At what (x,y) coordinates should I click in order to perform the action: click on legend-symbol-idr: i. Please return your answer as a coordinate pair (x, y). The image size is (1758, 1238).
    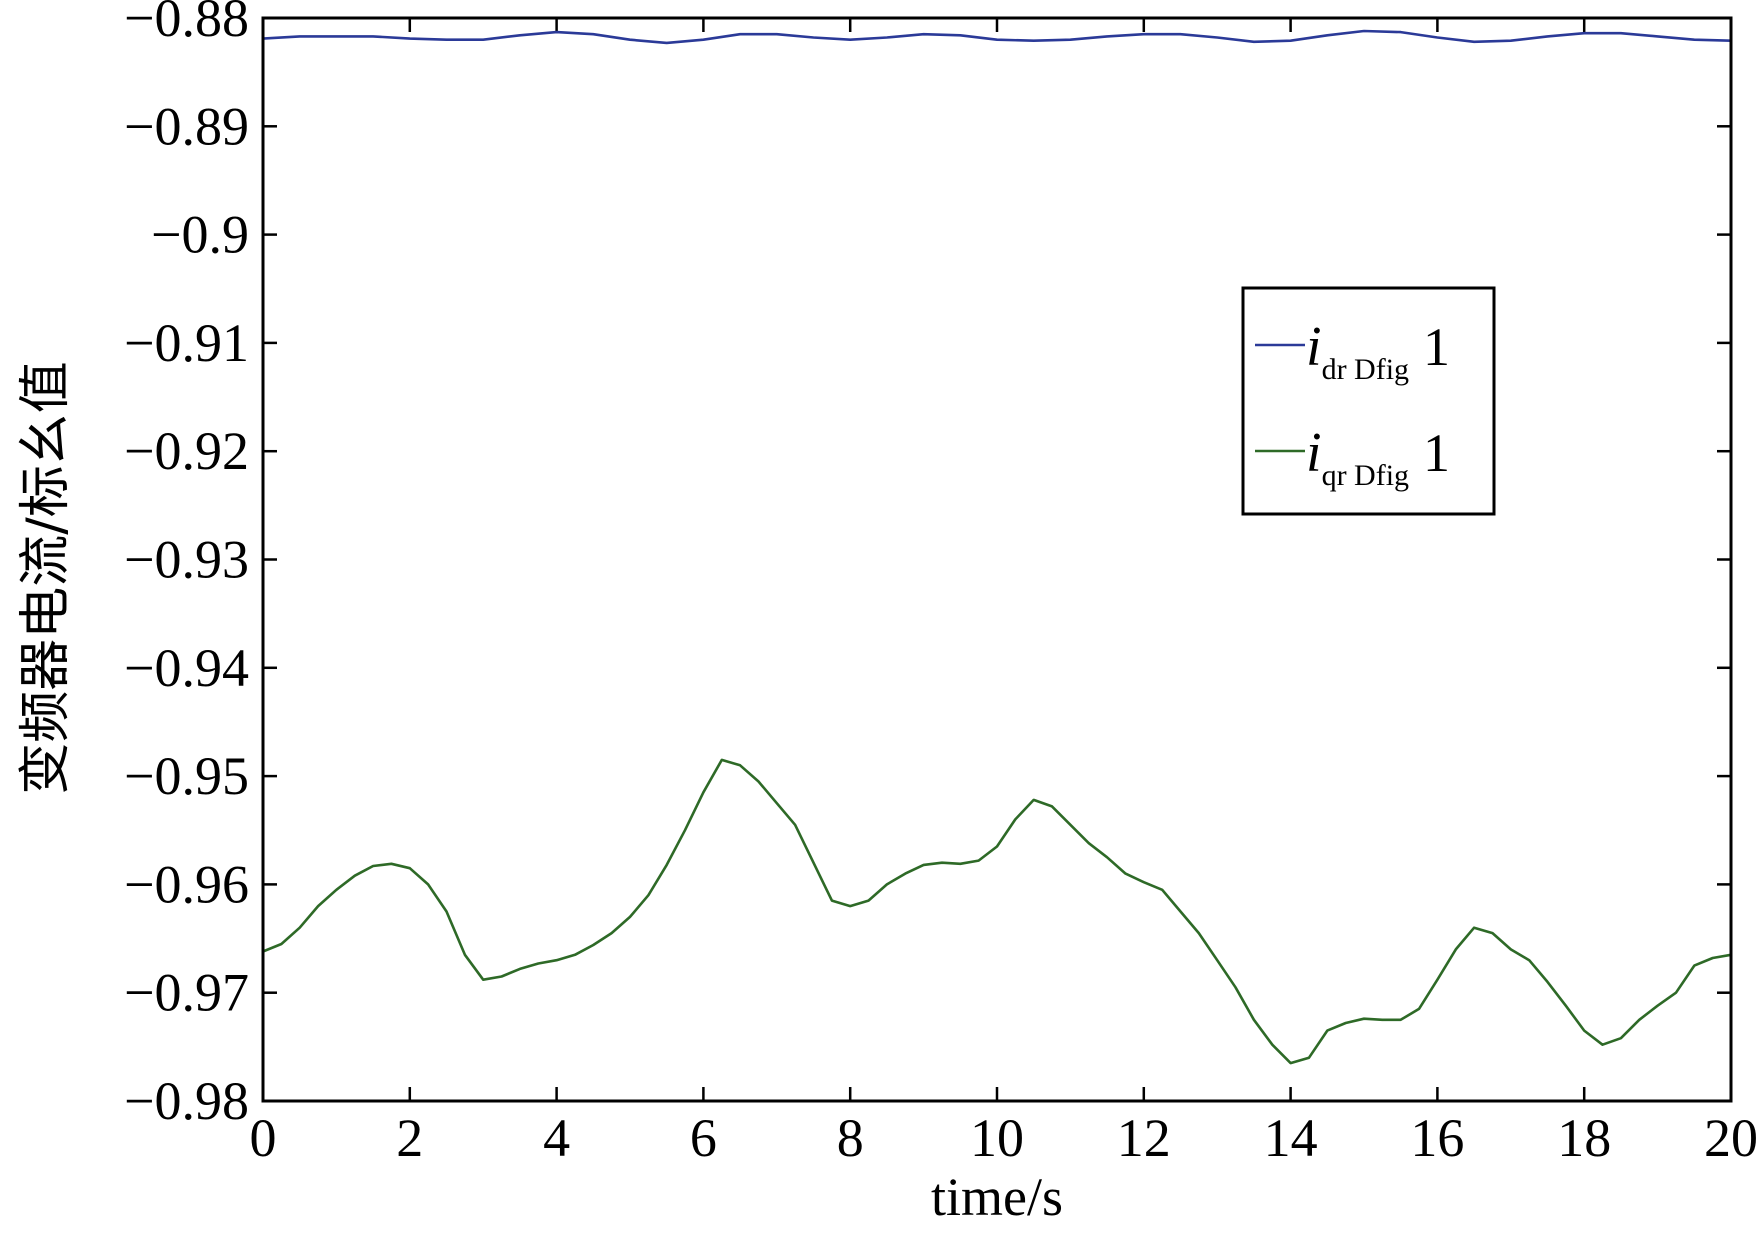
    Looking at the image, I should click on (1314, 347).